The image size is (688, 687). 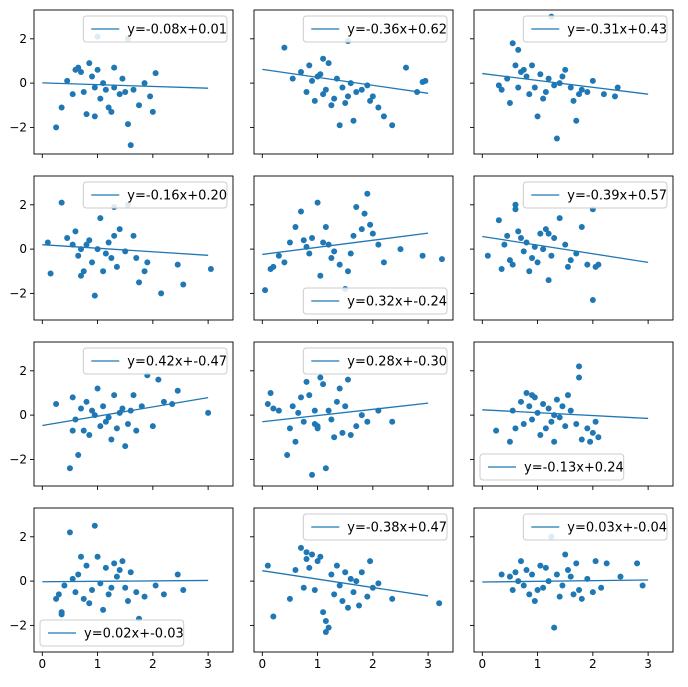 I want to click on legend: y=0.42x+-0.47, so click(x=155, y=361).